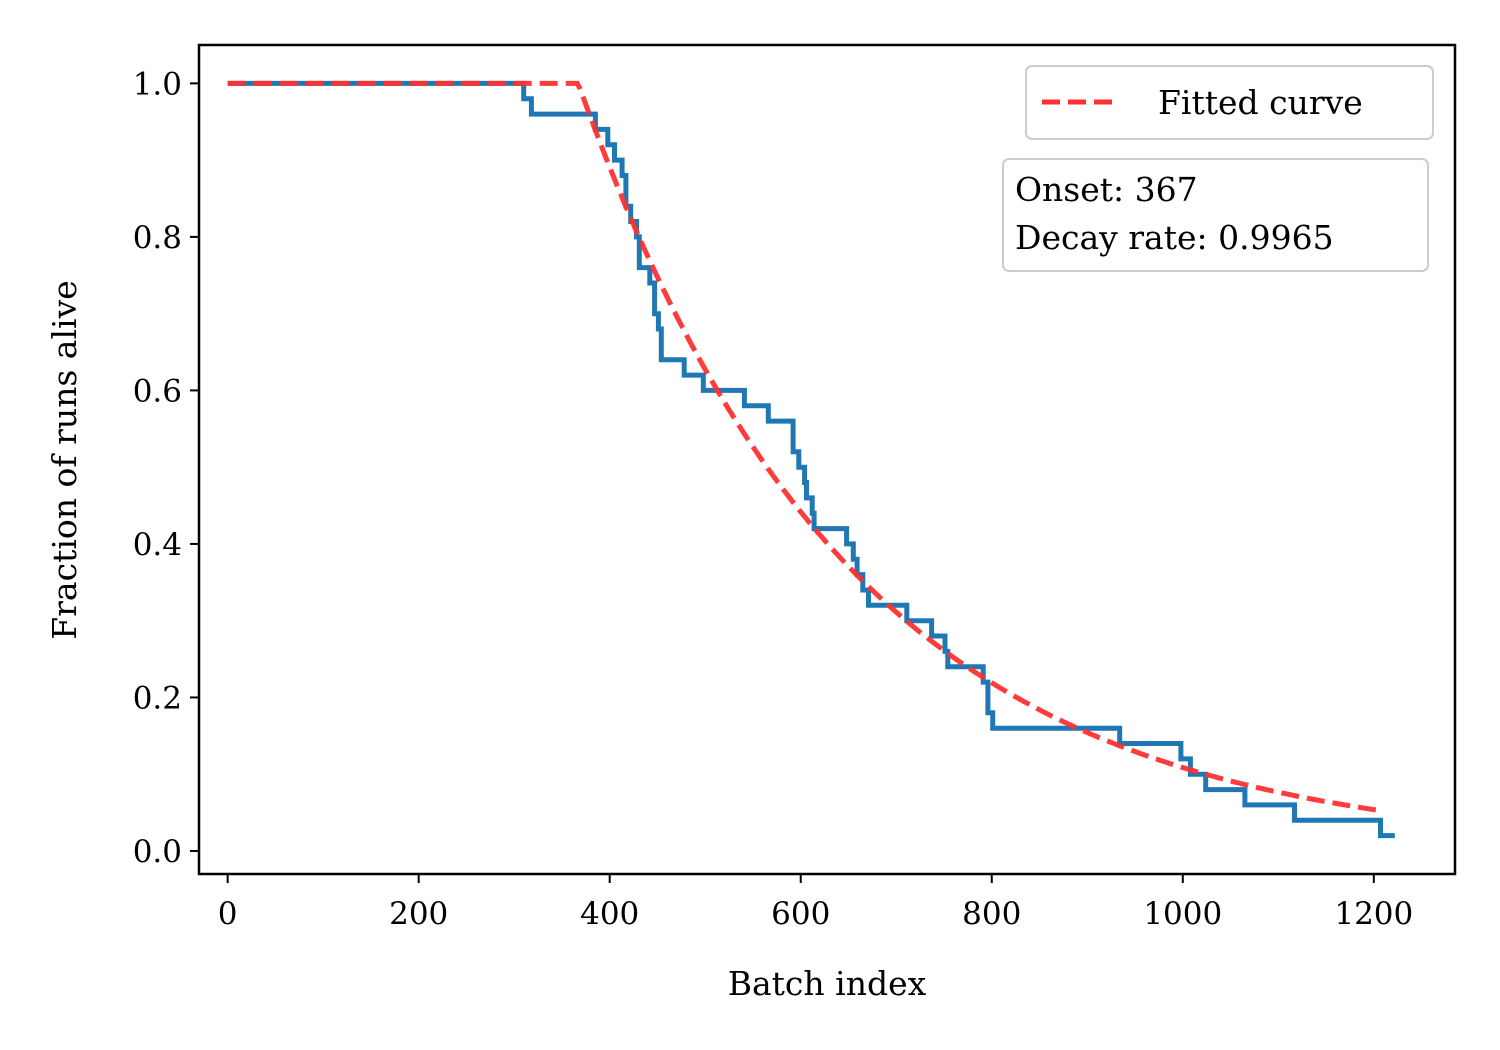 The height and width of the screenshot is (1050, 1500). What do you see at coordinates (418, 914) in the screenshot?
I see `x-tick-label: 200` at bounding box center [418, 914].